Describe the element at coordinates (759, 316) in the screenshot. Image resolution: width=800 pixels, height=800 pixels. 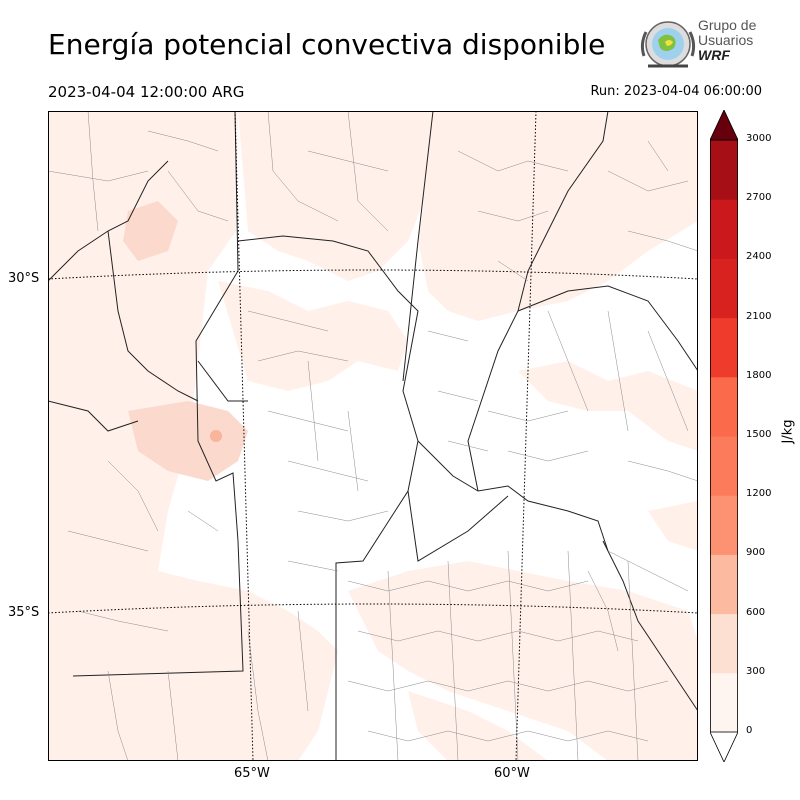
I see `colorbar-tick-label: 2100` at that location.